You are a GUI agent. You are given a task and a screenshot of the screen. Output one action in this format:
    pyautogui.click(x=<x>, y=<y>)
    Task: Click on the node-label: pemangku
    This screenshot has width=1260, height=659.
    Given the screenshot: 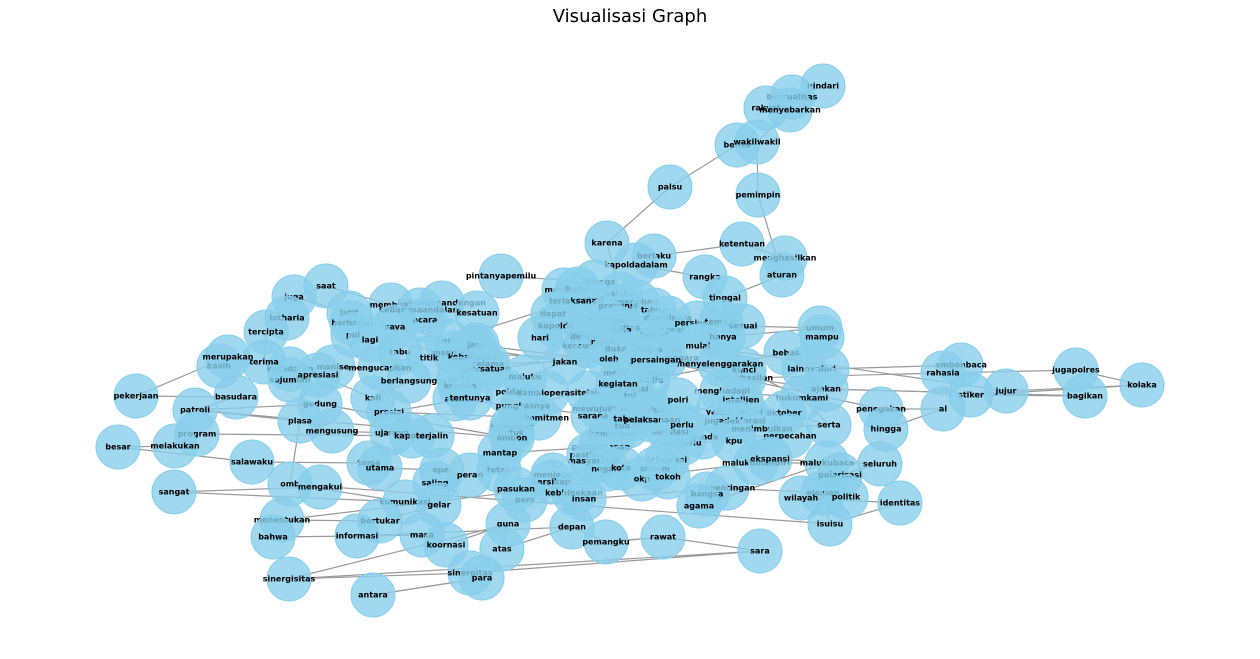 What is the action you would take?
    pyautogui.click(x=606, y=542)
    